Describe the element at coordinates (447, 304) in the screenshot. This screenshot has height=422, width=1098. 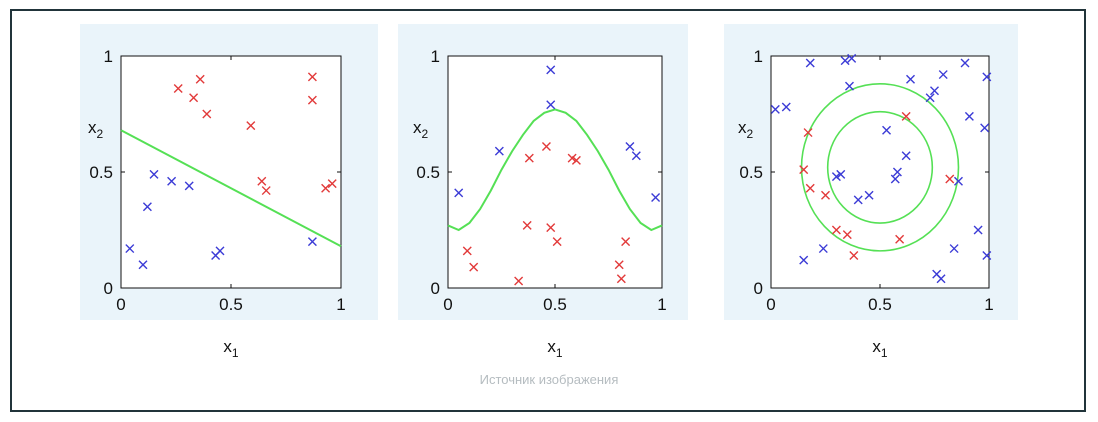
I see `chart2-x-tick-label: 0` at that location.